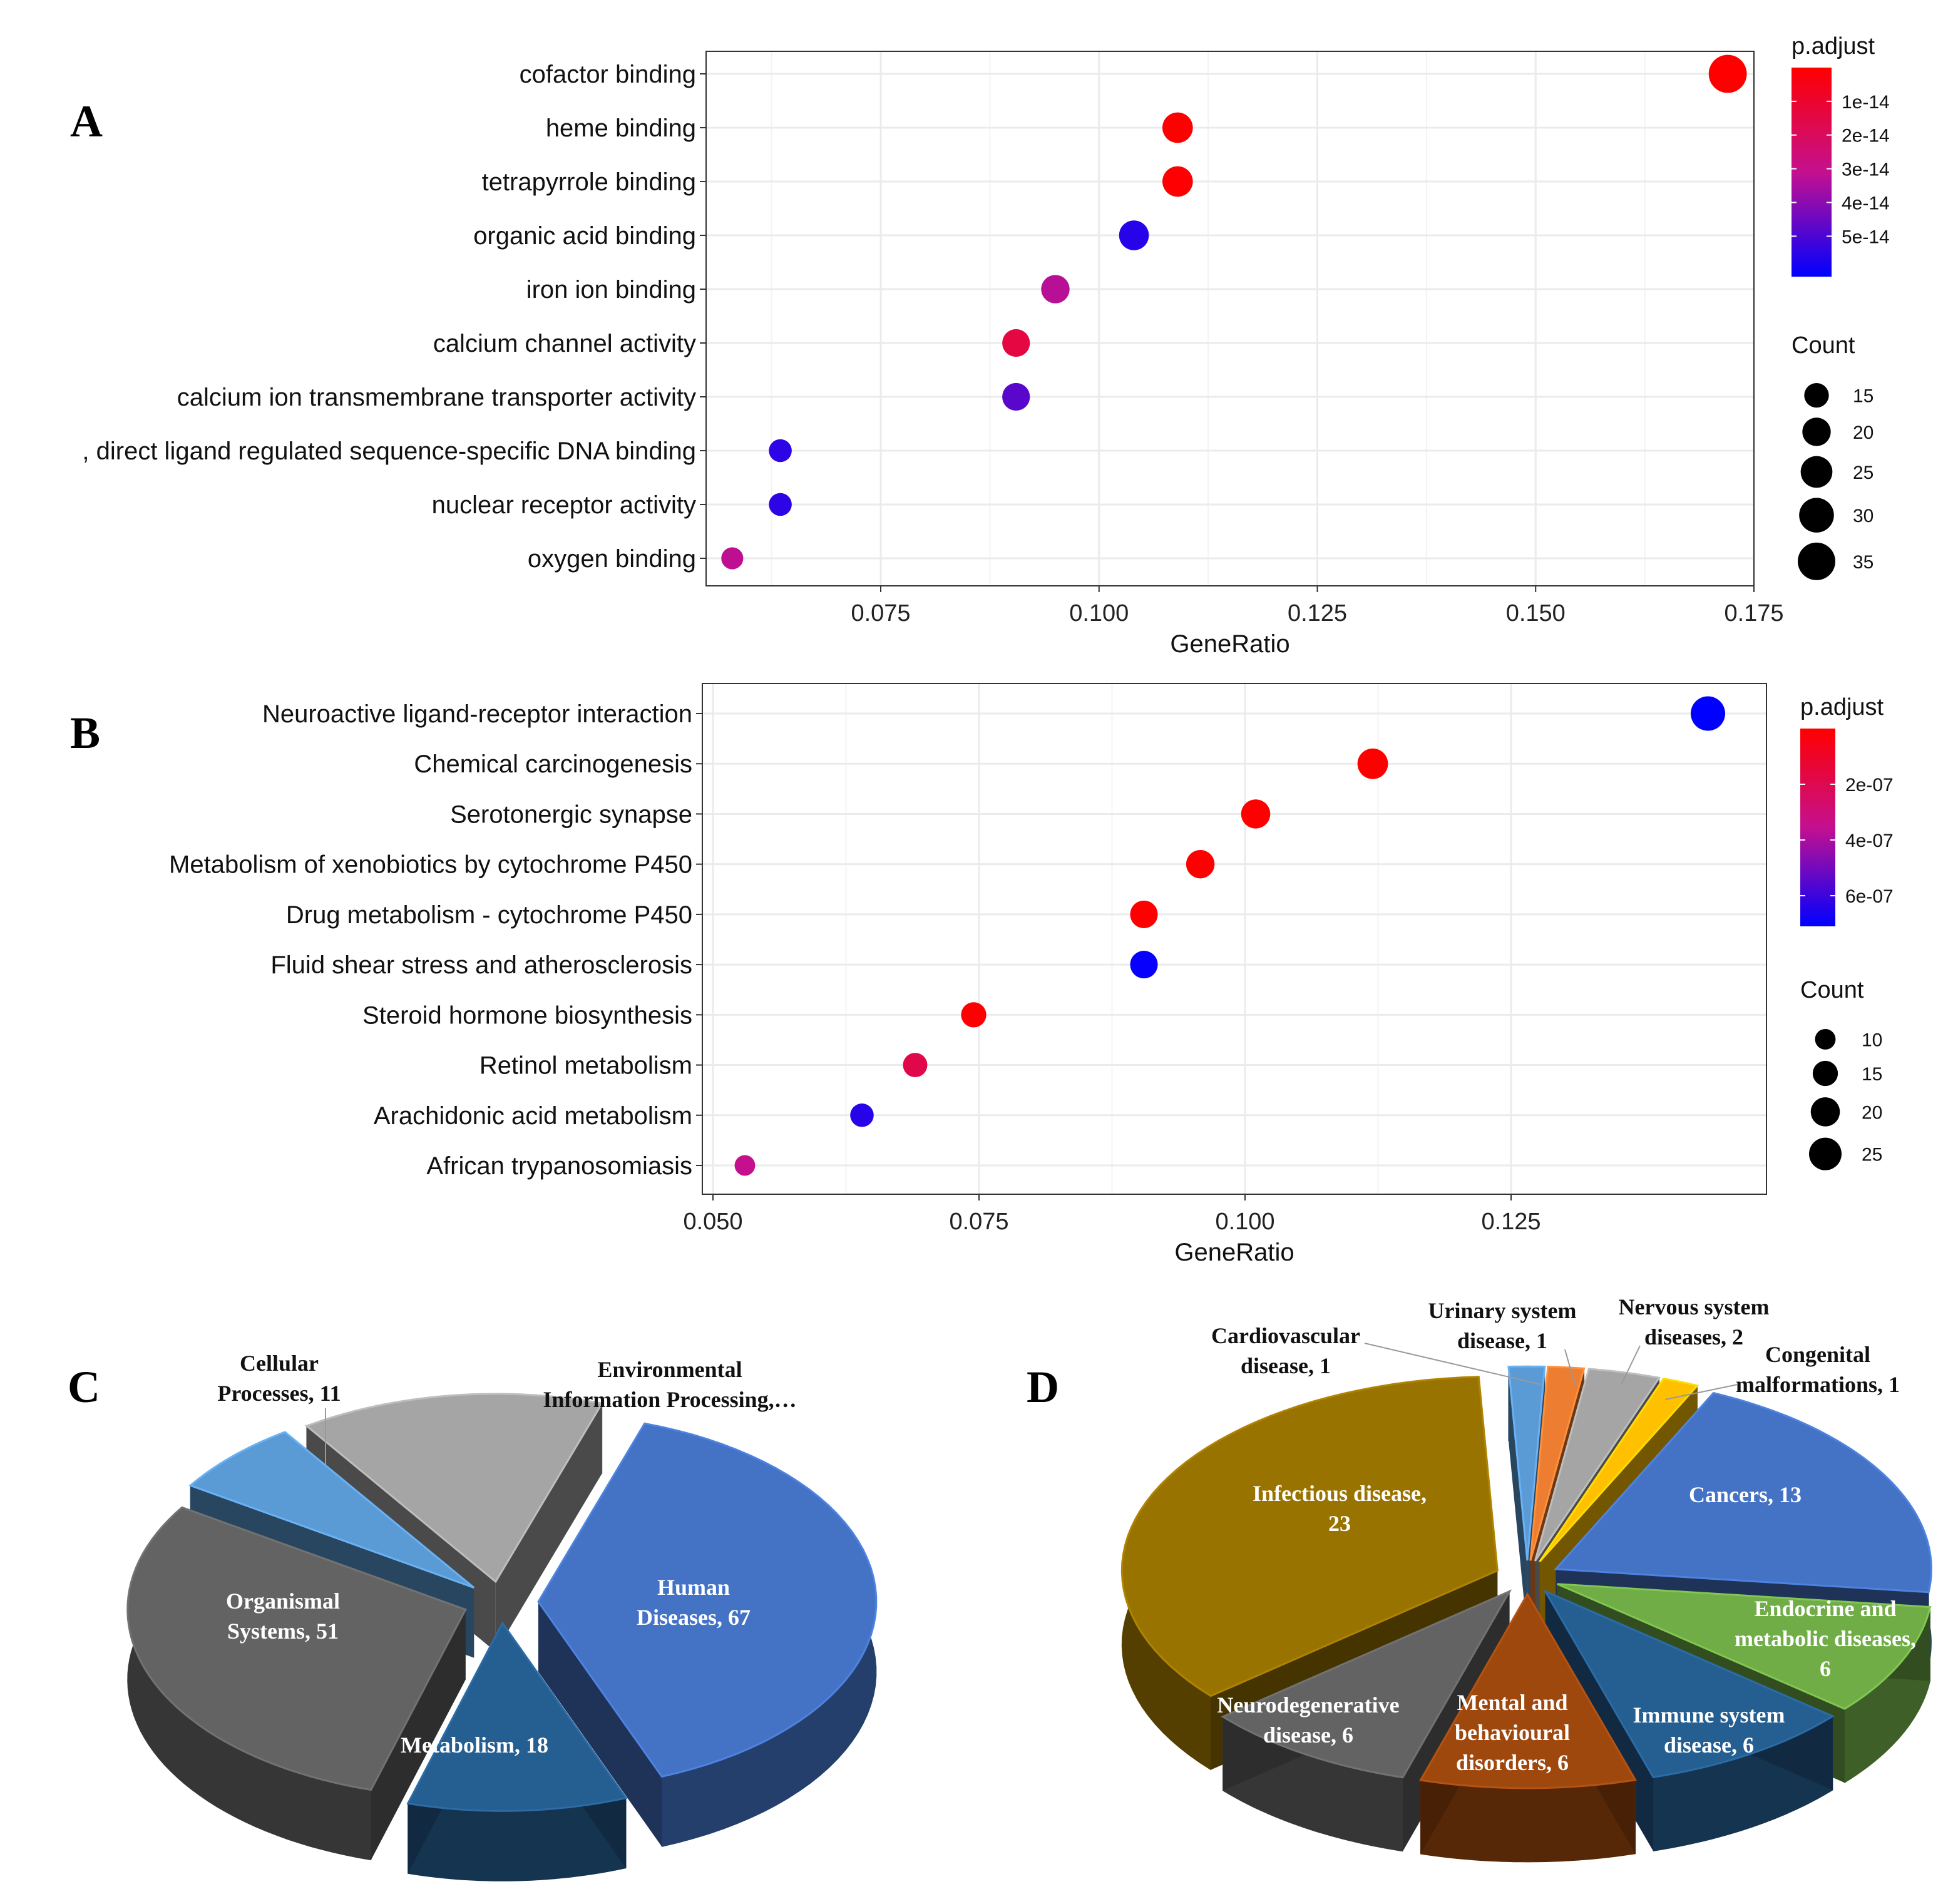 The image size is (1953, 1904). I want to click on panel-a-x-tick-label: 0.150, so click(1536, 614).